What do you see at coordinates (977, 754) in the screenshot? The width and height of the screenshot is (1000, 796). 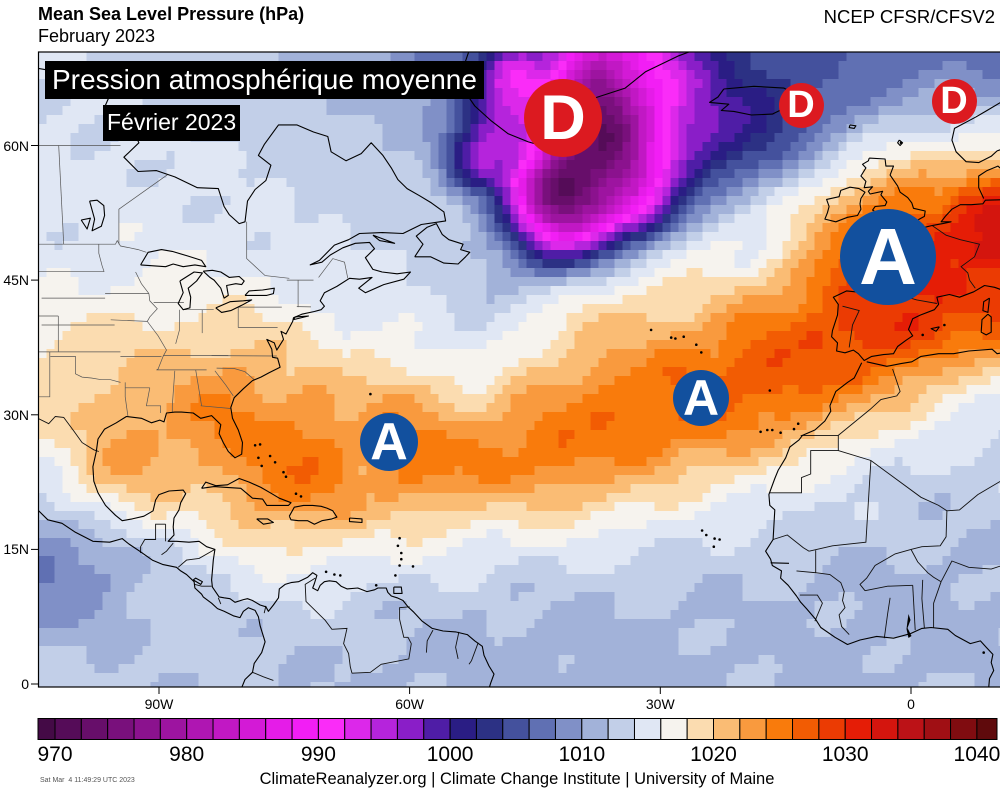 I see `svg-text: 1040` at bounding box center [977, 754].